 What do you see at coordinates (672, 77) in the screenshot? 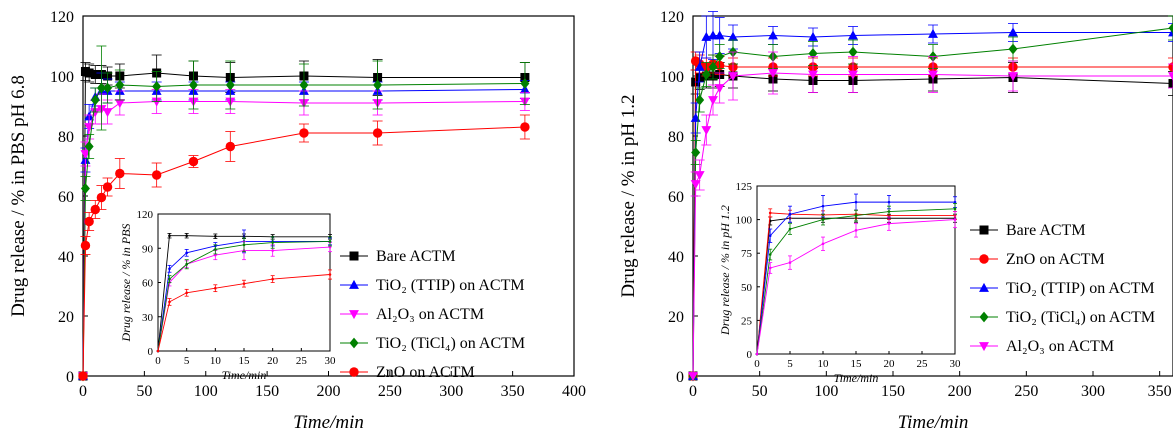
I see `y-tick-label: 100` at bounding box center [672, 77].